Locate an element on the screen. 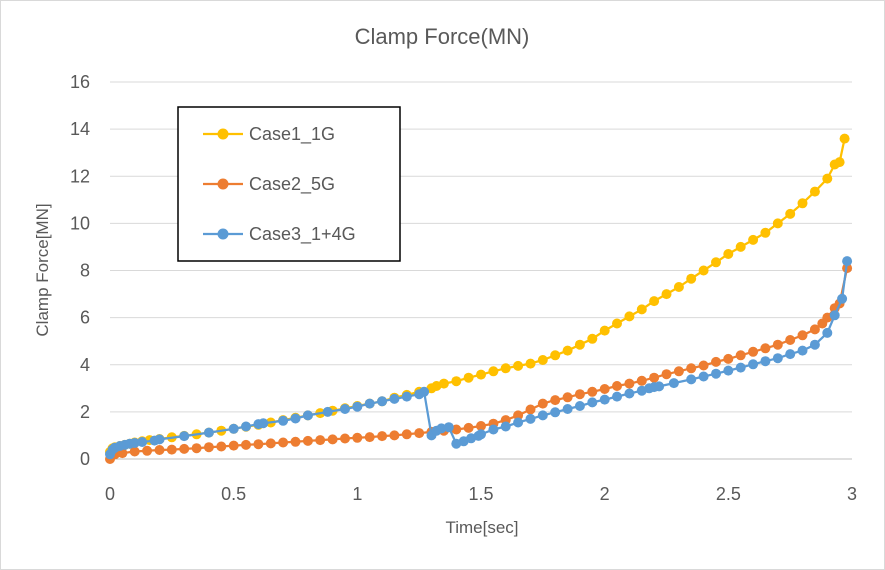  y-axis-ticks: 0 2 4 6 8 10 12 14 16 is located at coordinates (80, 270).